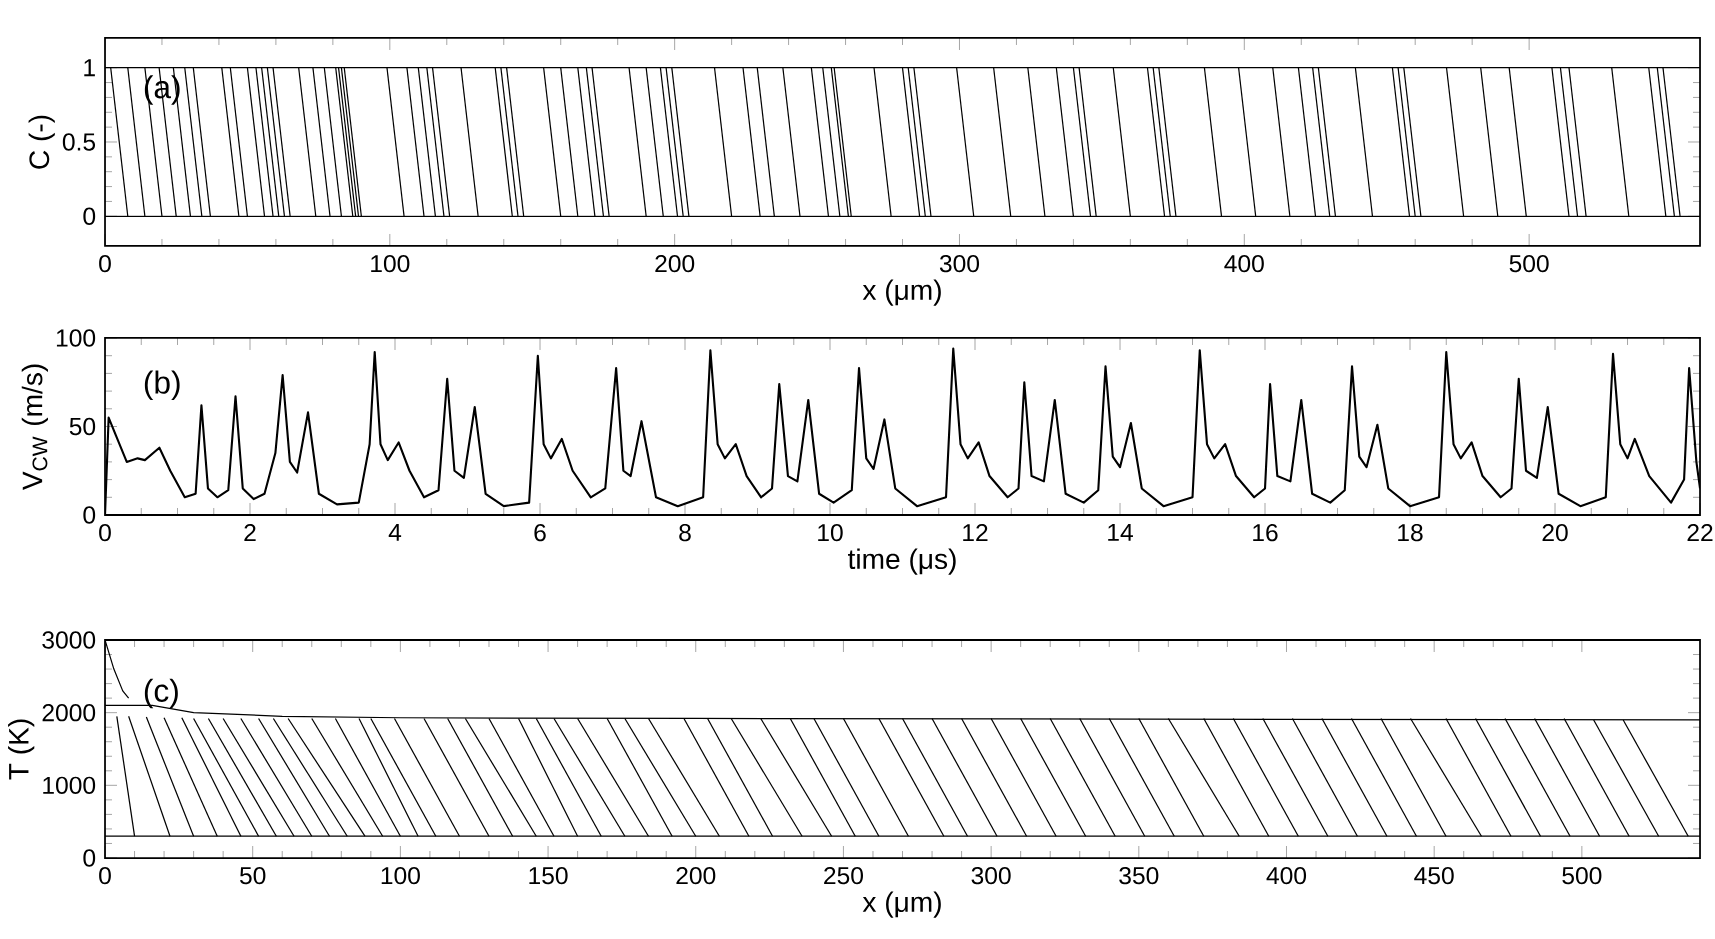  Describe the element at coordinates (162, 385) in the screenshot. I see `annotation: (b)` at that location.